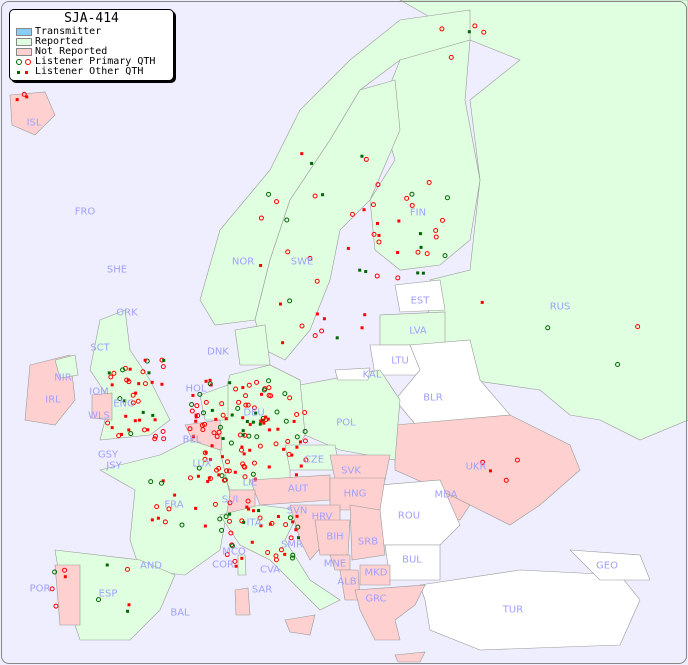 The height and width of the screenshot is (665, 688). Describe the element at coordinates (280, 557) in the screenshot. I see `country-ita` at that location.